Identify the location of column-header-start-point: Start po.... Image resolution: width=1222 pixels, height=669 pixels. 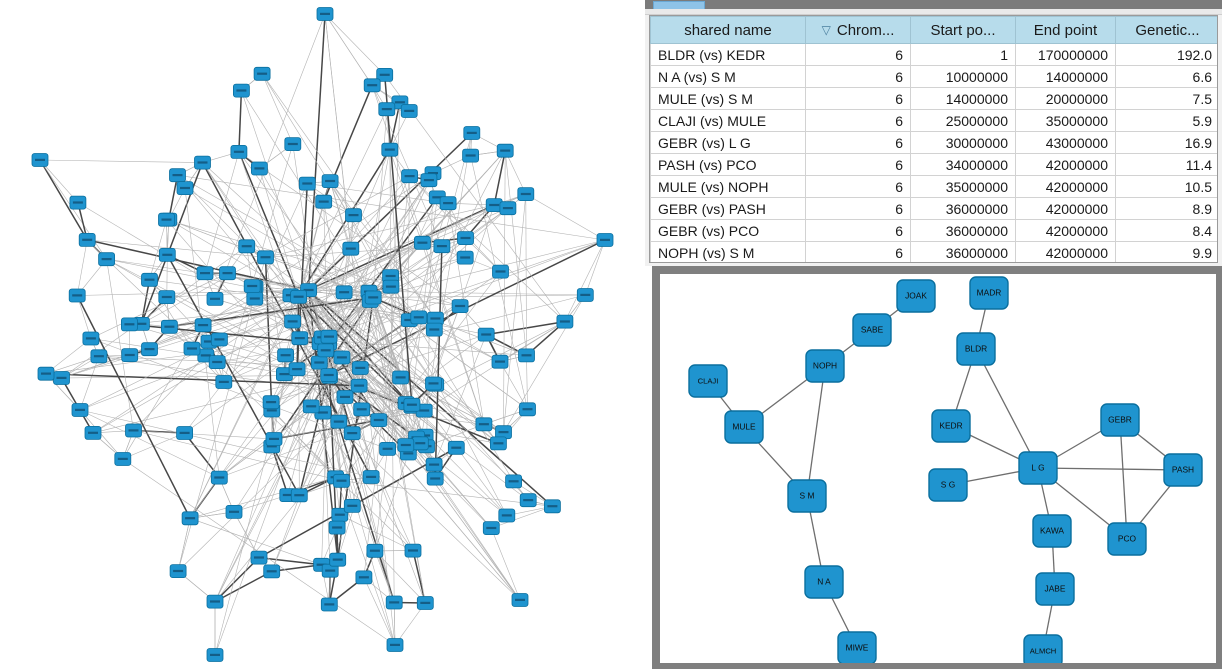
(963, 30).